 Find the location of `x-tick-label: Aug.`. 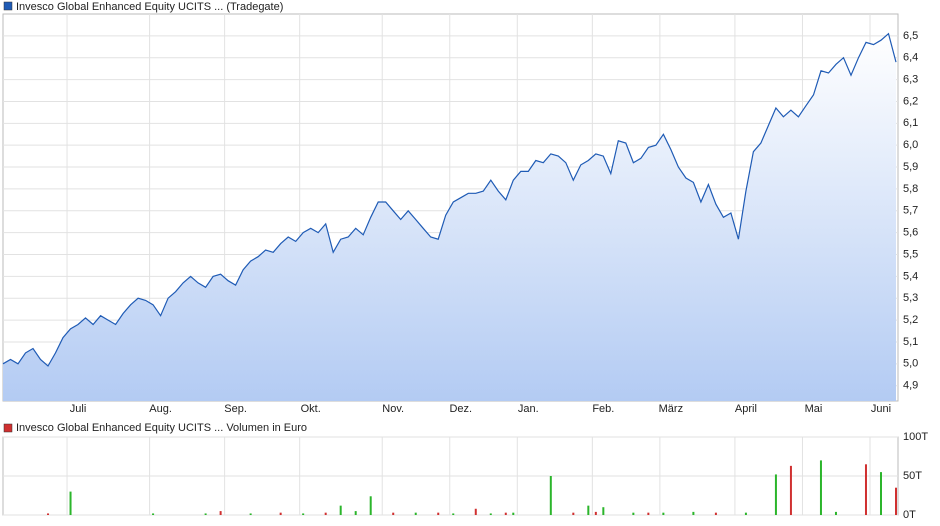

x-tick-label: Aug. is located at coordinates (160, 409).